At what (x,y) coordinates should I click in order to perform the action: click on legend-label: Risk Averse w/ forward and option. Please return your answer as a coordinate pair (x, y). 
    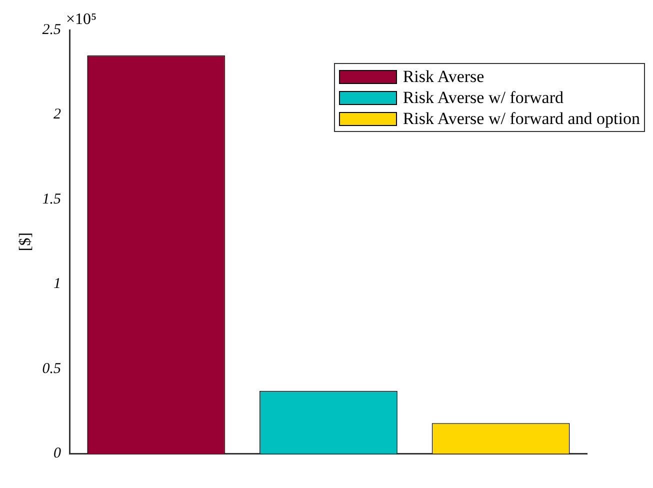
    Looking at the image, I should click on (521, 118).